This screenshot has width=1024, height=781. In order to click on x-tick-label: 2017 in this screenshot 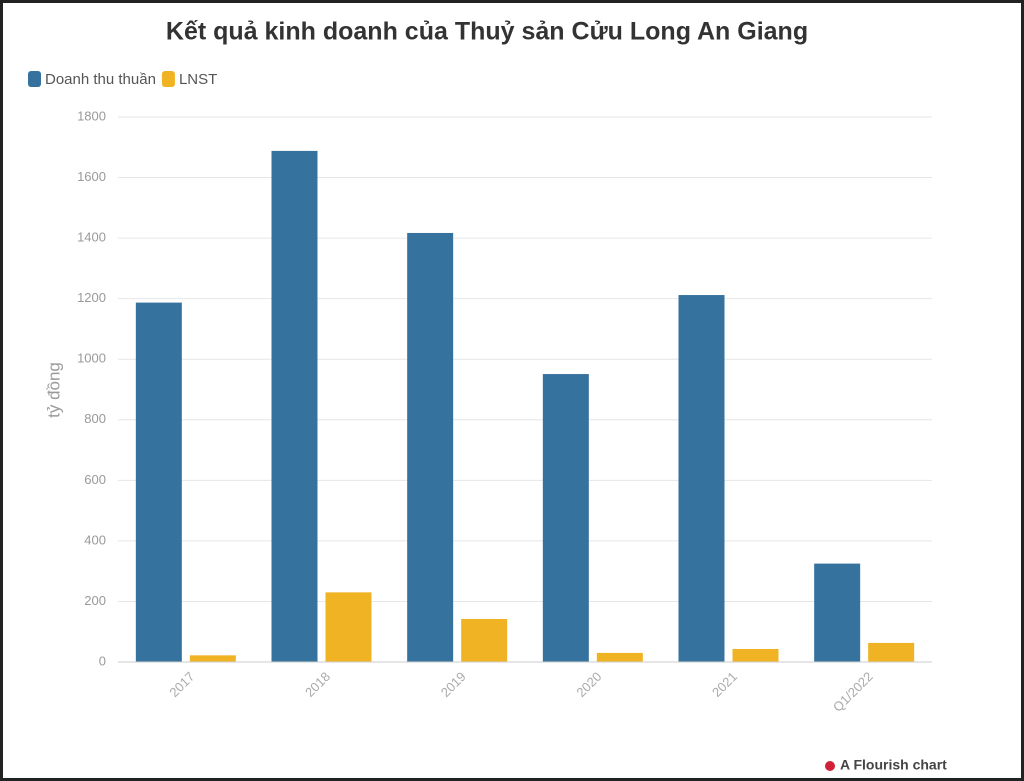, I will do `click(181, 684)`.